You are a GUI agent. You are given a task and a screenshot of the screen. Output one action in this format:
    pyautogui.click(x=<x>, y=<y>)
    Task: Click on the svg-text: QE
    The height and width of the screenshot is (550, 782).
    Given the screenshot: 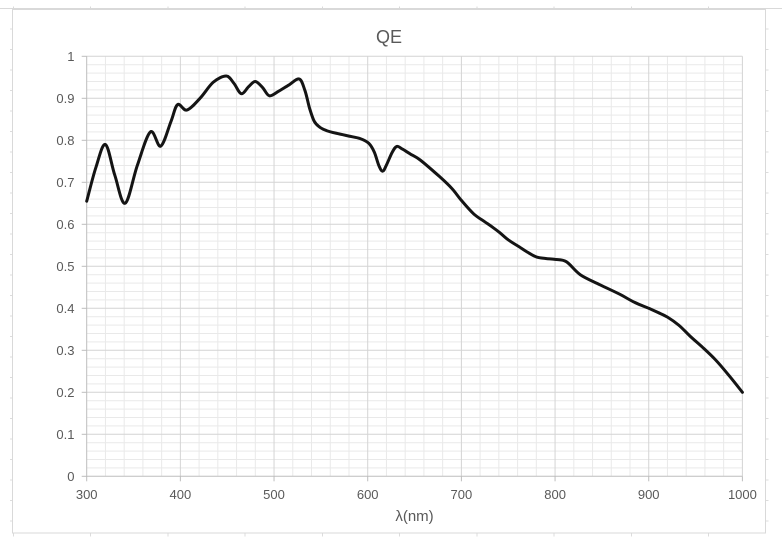 What is the action you would take?
    pyautogui.click(x=389, y=37)
    